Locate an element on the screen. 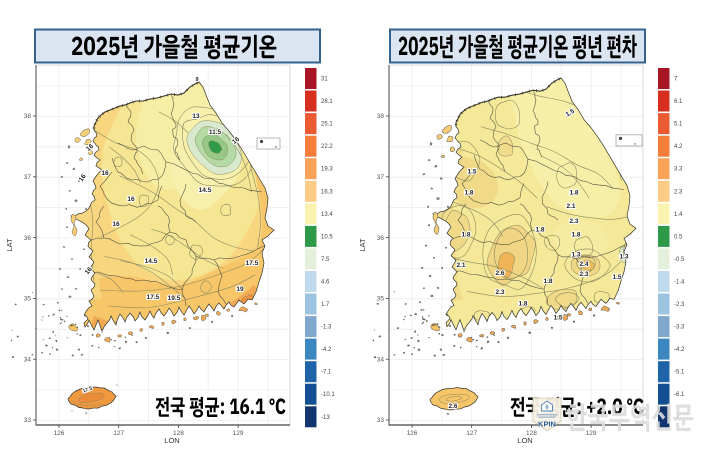 This screenshot has width=707, height=456. svg-text: -10.1 is located at coordinates (328, 395).